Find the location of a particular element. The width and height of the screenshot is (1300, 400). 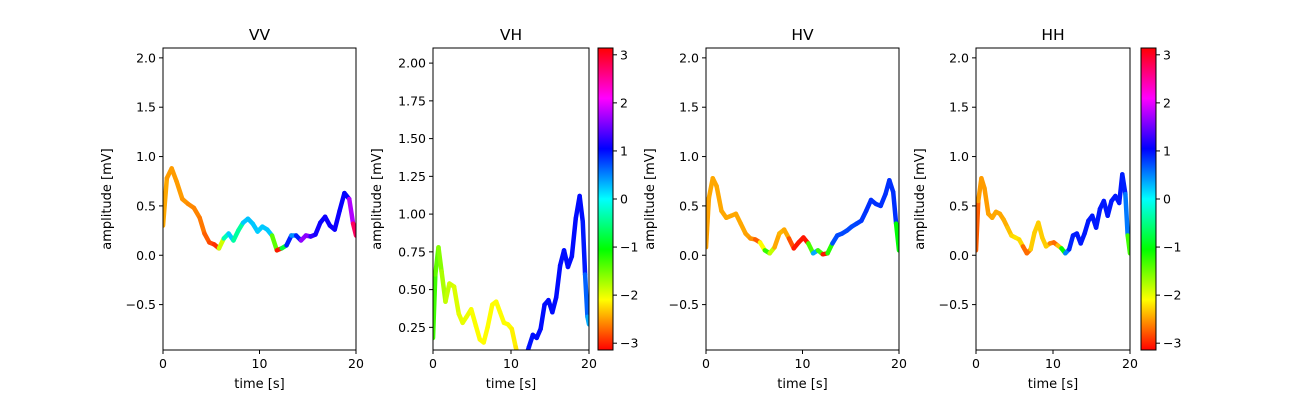

y-tick-label: 1.25 is located at coordinates (412, 176).